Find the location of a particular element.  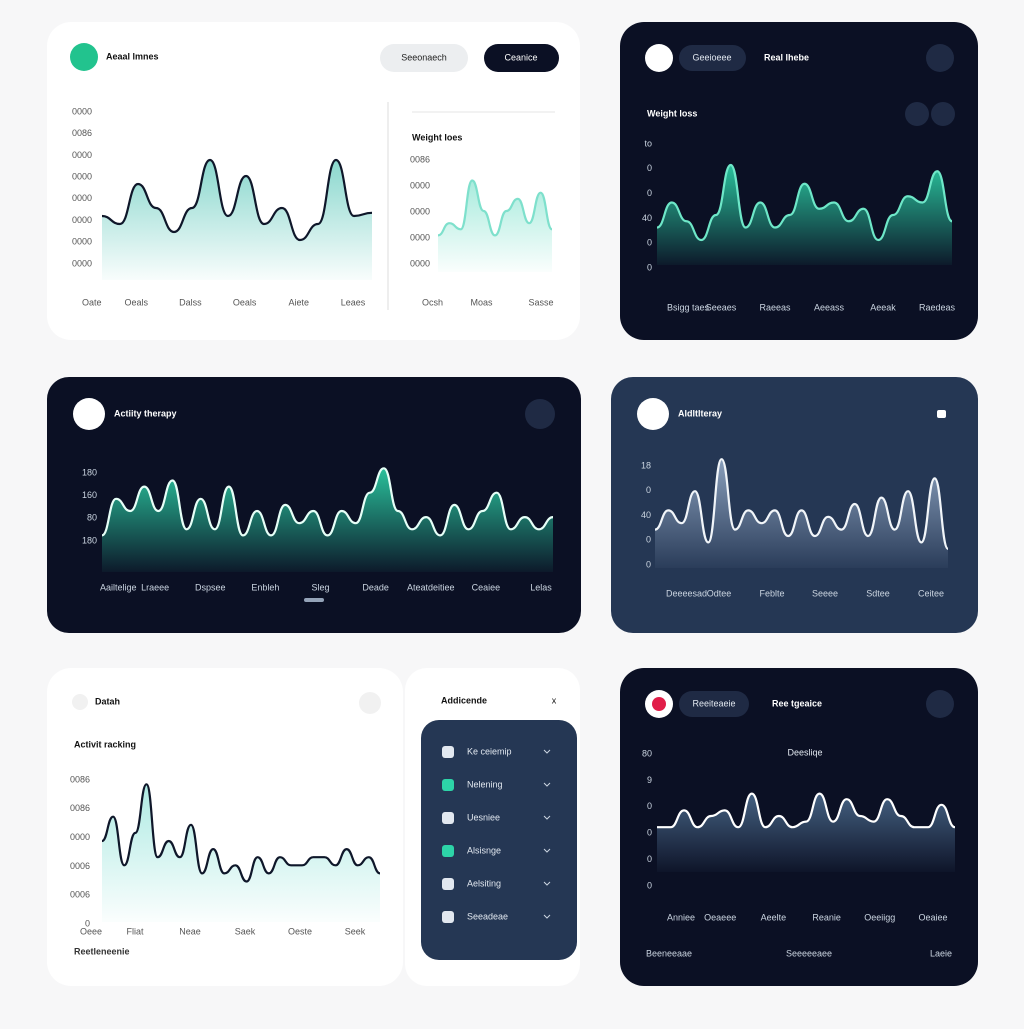

scroll-indicator is located at coordinates (314, 600).